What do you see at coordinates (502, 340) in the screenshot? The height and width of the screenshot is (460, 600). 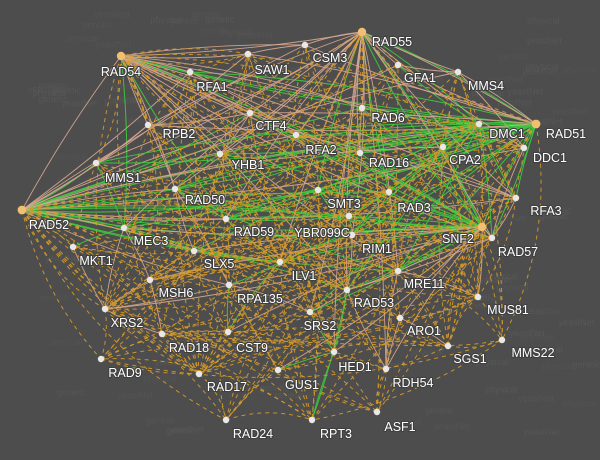 I see `graph-node-mms22` at bounding box center [502, 340].